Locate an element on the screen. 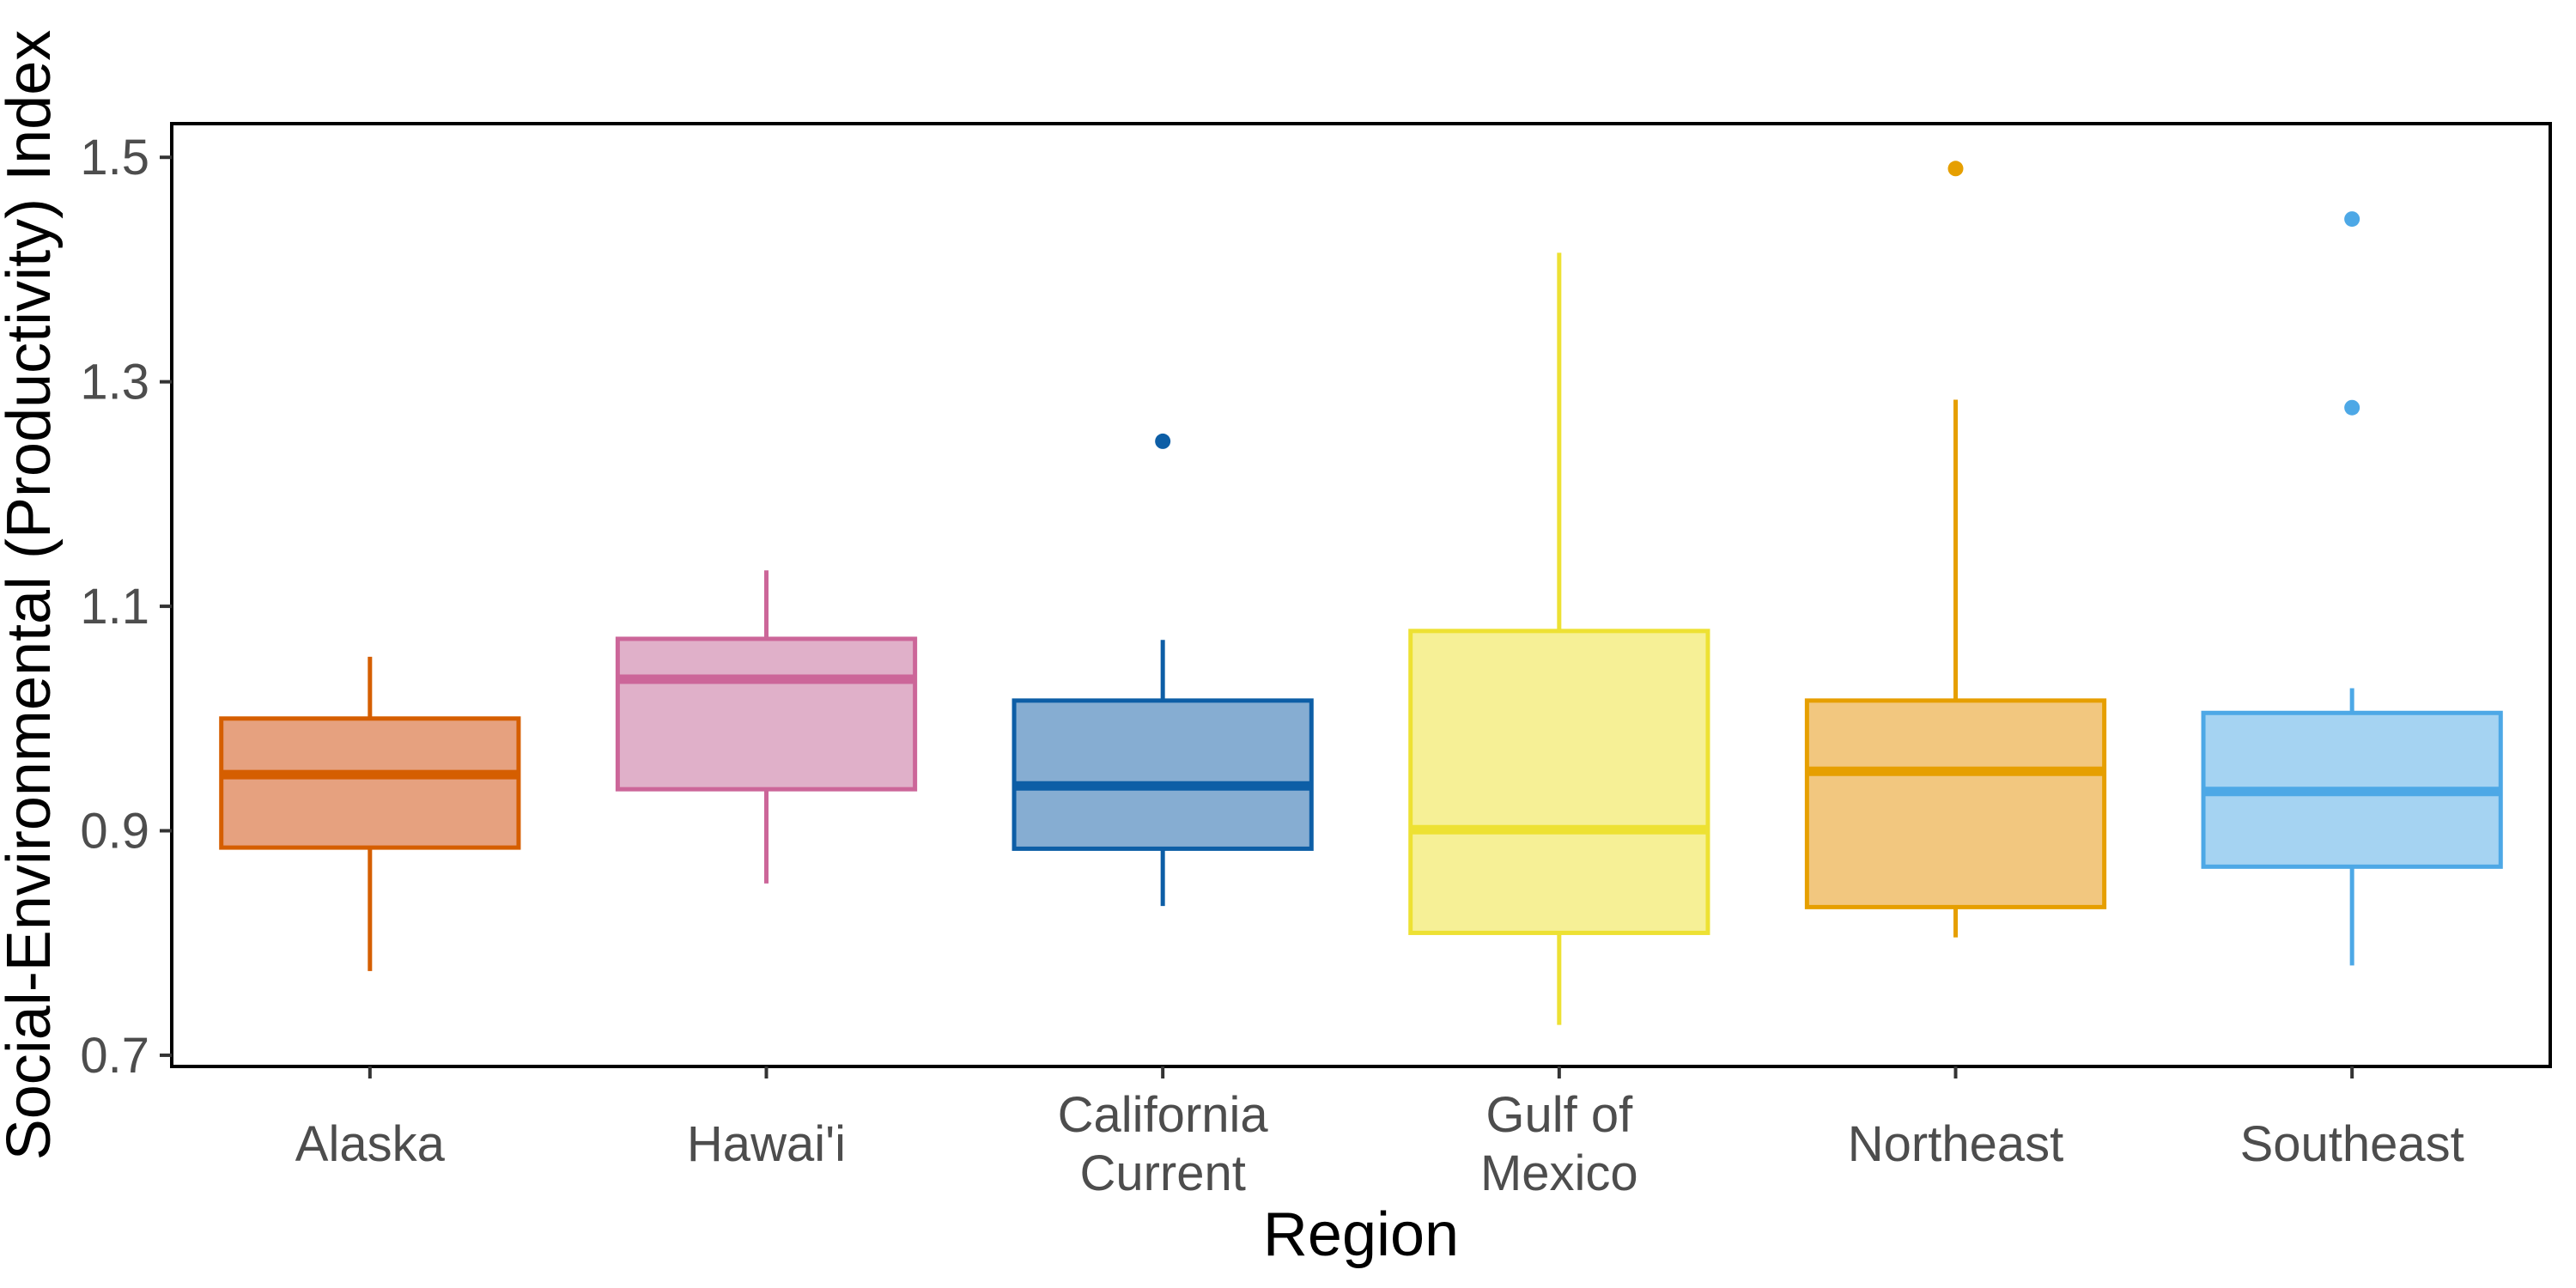 This screenshot has width=2576, height=1288. y-tick-label: 1.3 is located at coordinates (114, 382).